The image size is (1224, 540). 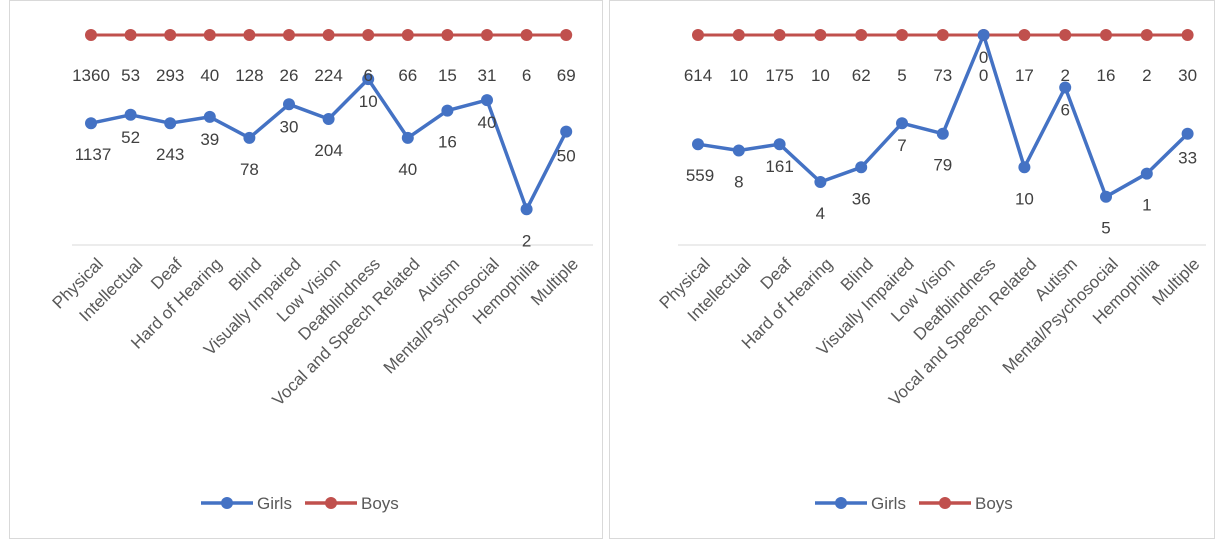 What do you see at coordinates (487, 75) in the screenshot?
I see `data-label-boys: 31` at bounding box center [487, 75].